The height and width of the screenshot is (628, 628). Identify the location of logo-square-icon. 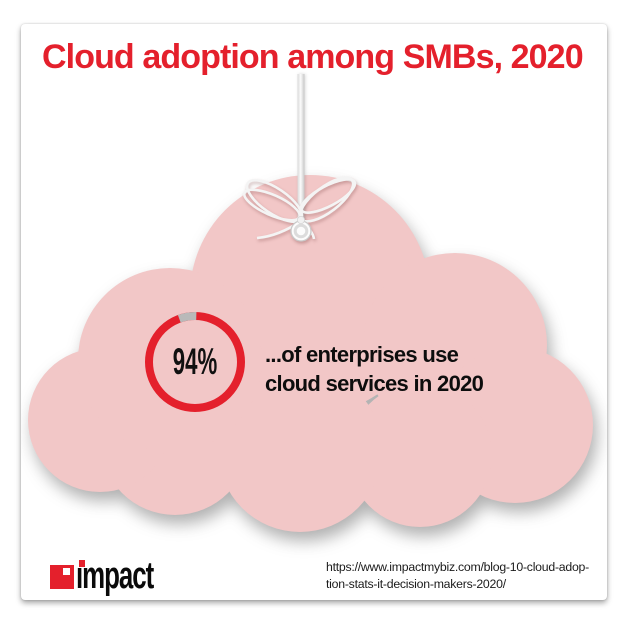
(62, 577).